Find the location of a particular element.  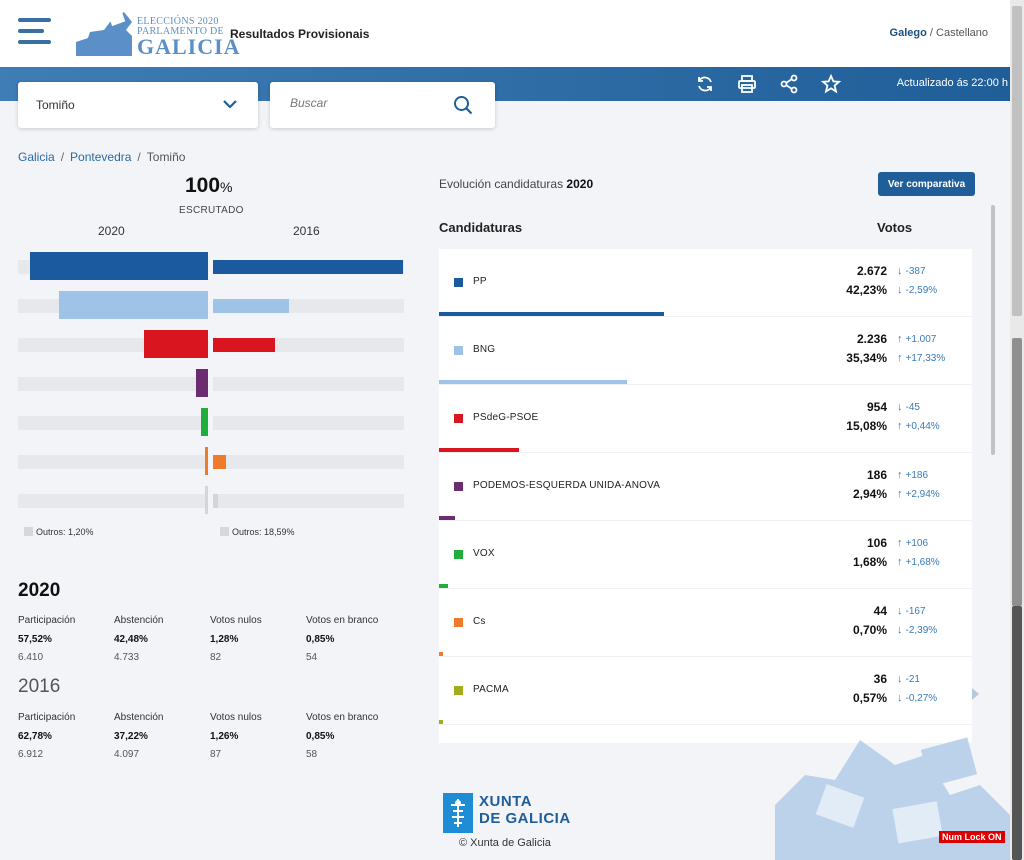

stat-percentage: 1,26% is located at coordinates (224, 736).